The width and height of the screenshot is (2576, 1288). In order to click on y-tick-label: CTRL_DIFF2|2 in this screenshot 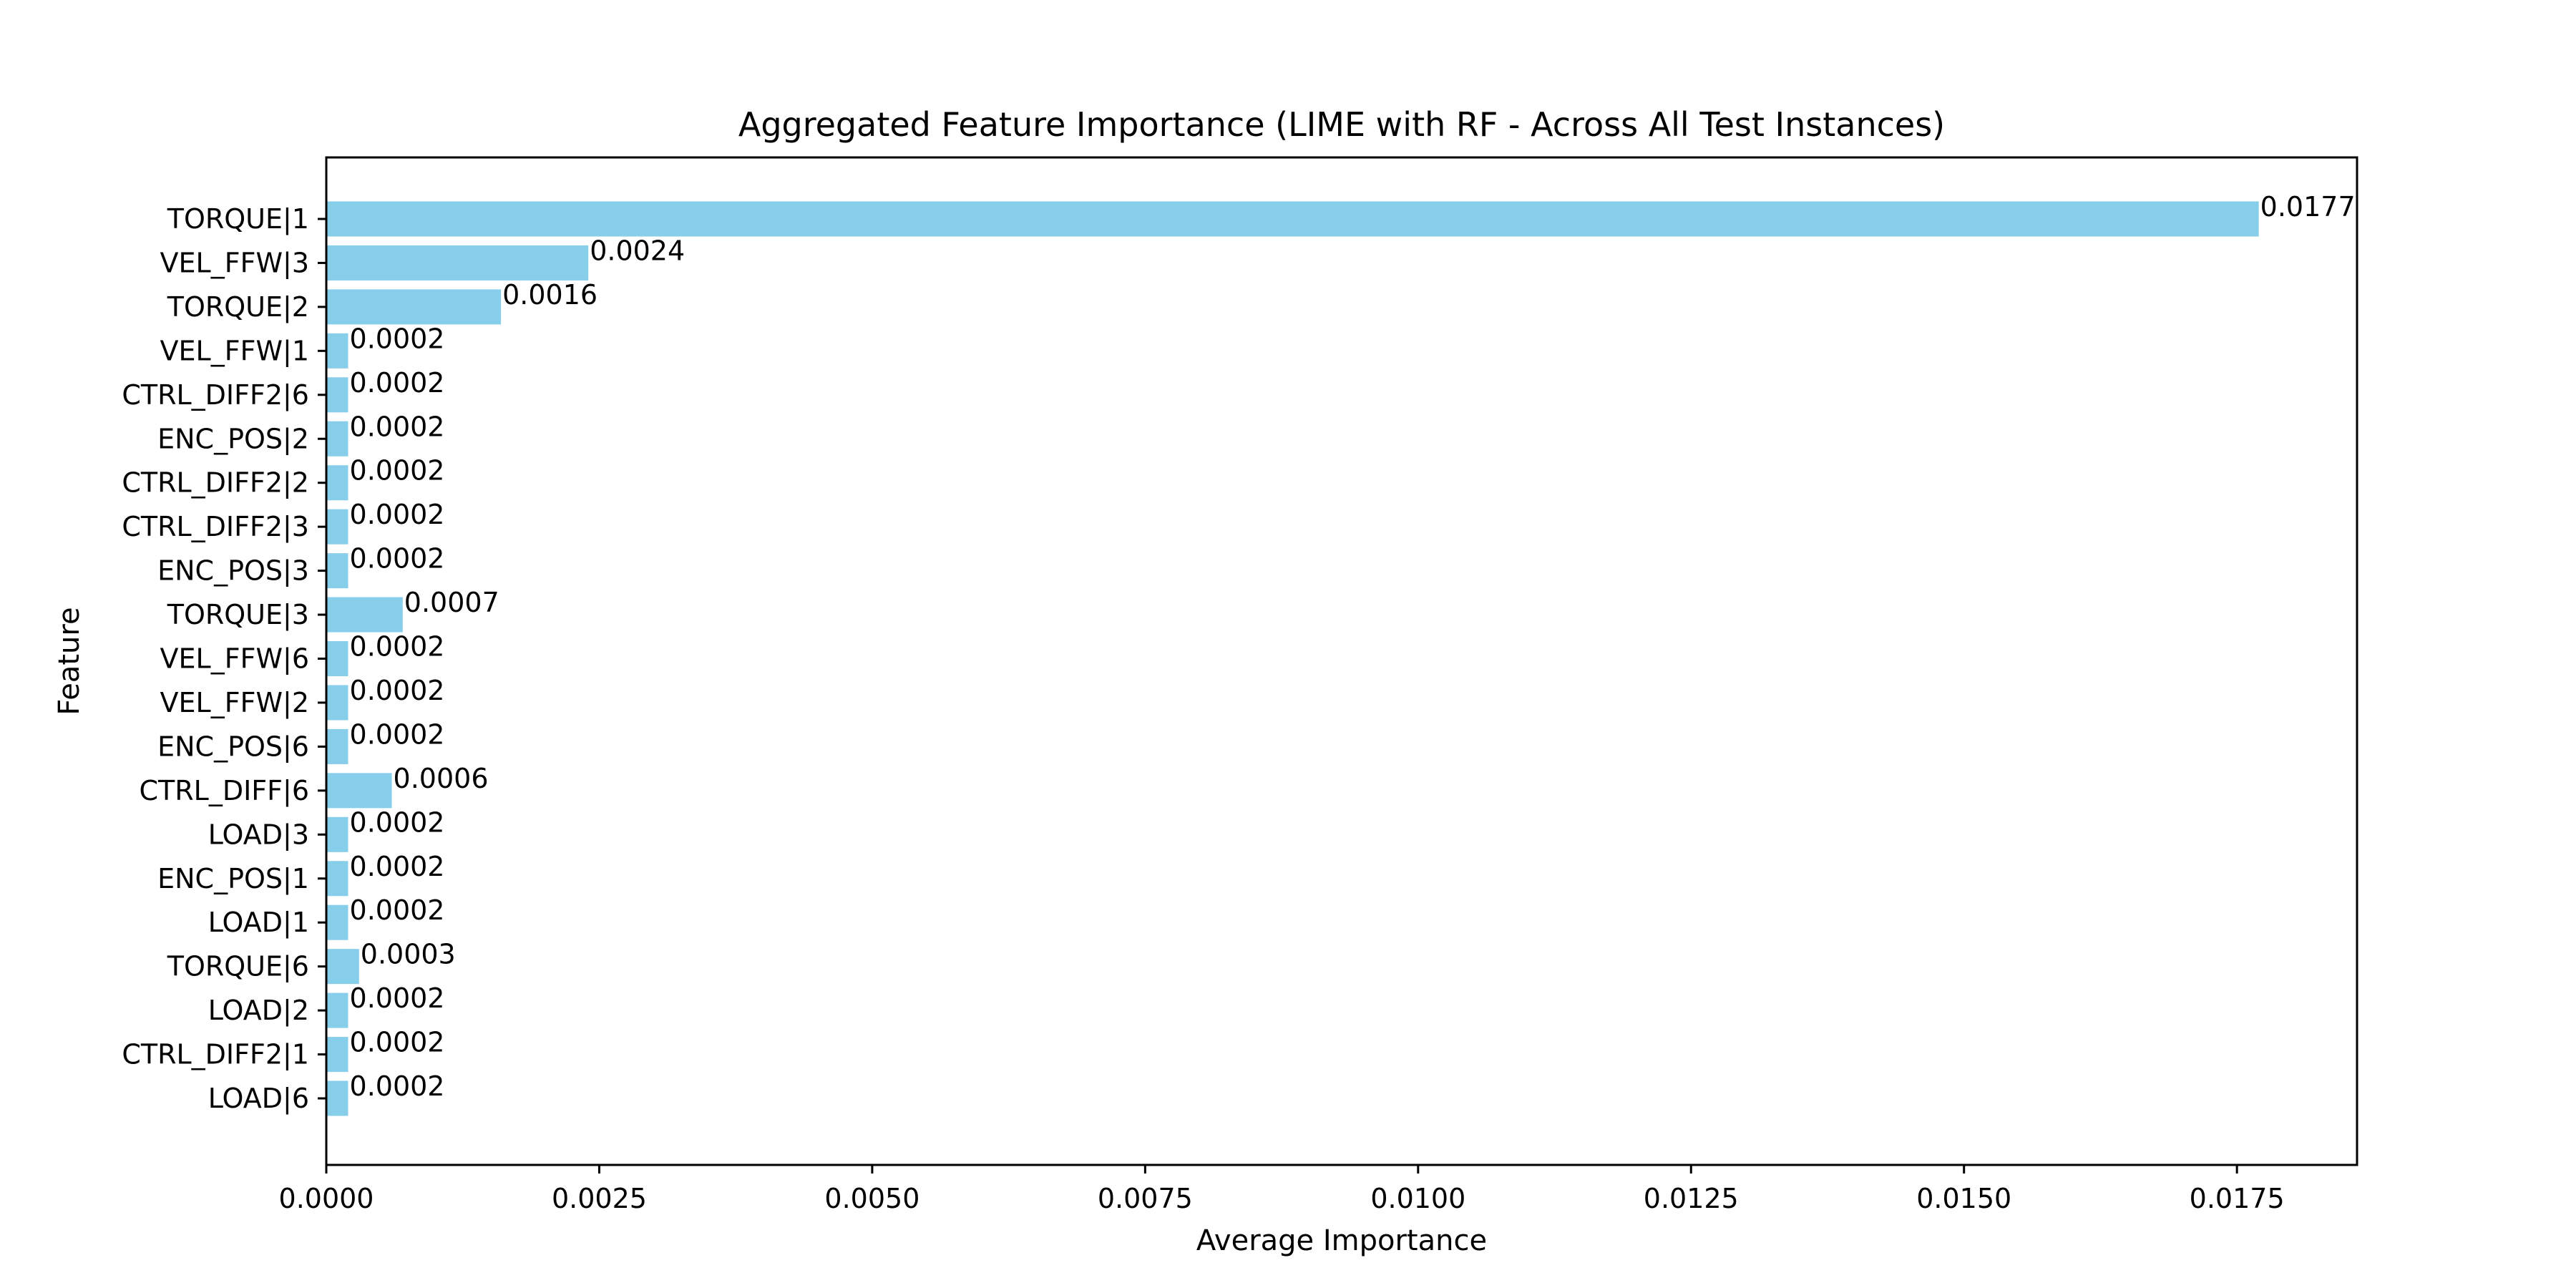, I will do `click(215, 483)`.